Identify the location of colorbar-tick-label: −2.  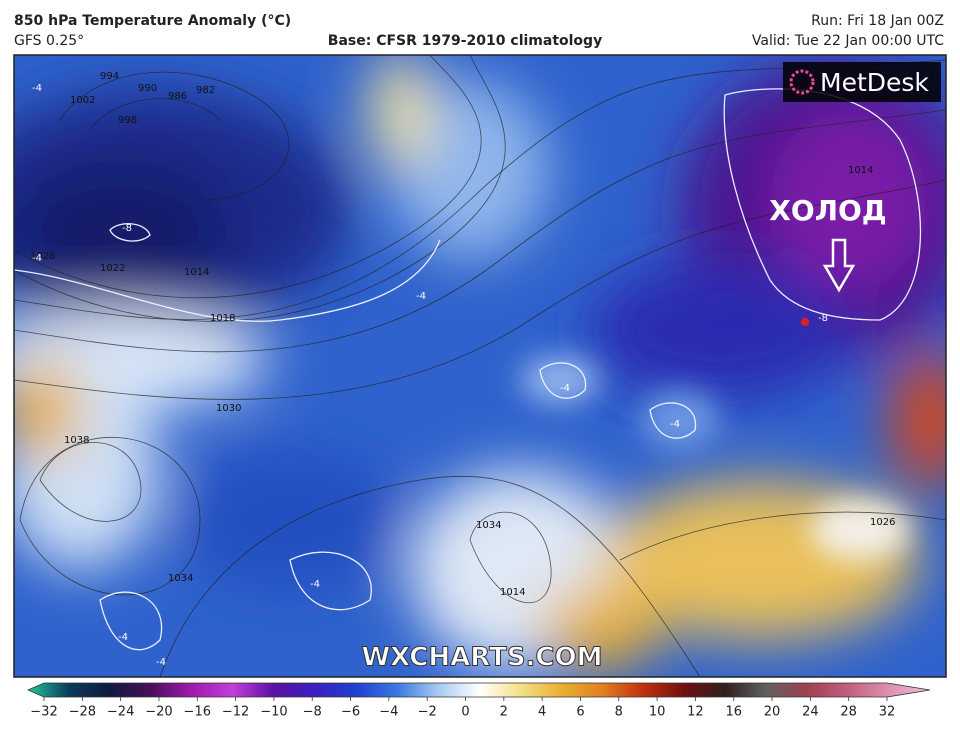
(427, 712).